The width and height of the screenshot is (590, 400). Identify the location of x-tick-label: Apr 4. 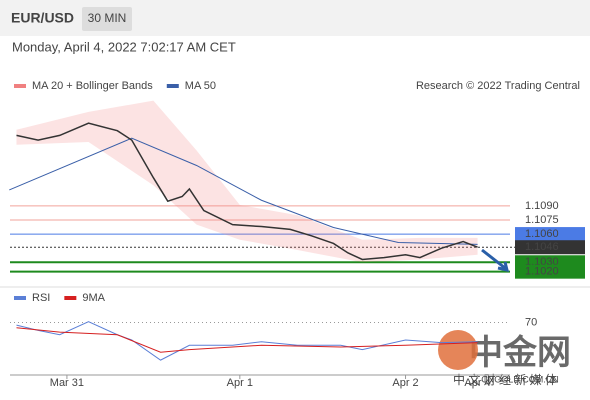
(477, 383).